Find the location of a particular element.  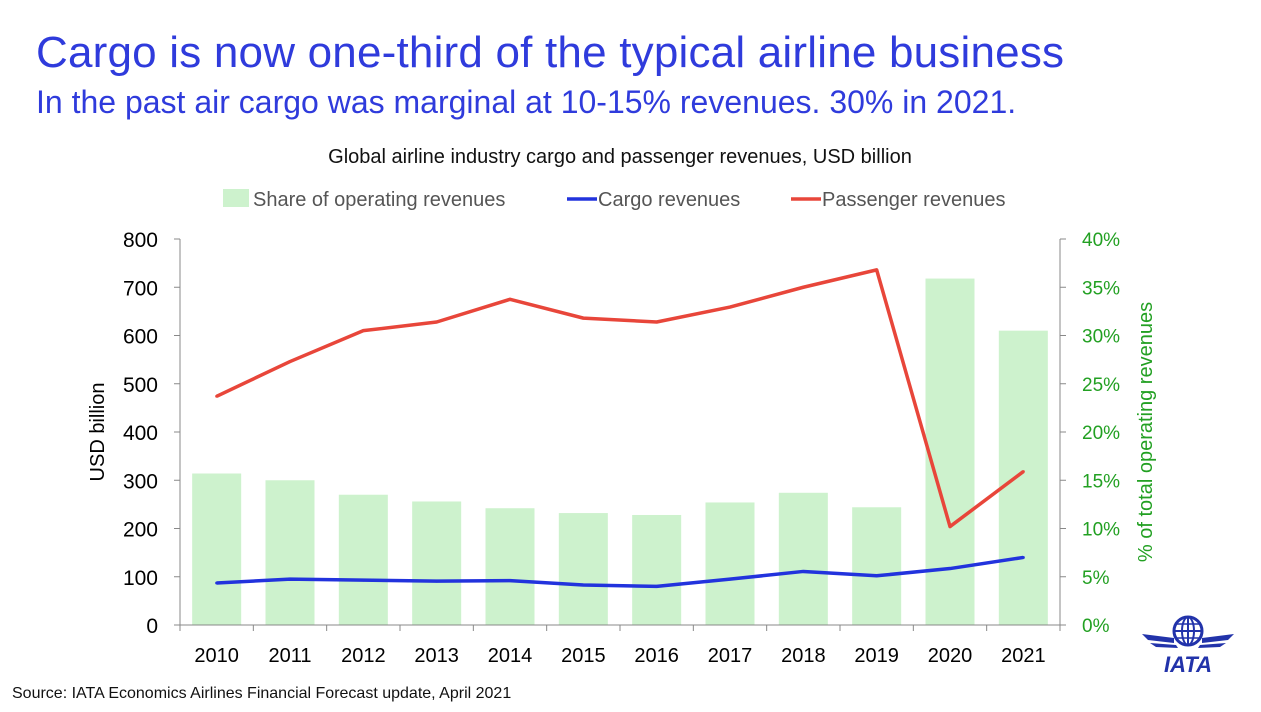

legend-label-cargo: Cargo revenues is located at coordinates (669, 200).